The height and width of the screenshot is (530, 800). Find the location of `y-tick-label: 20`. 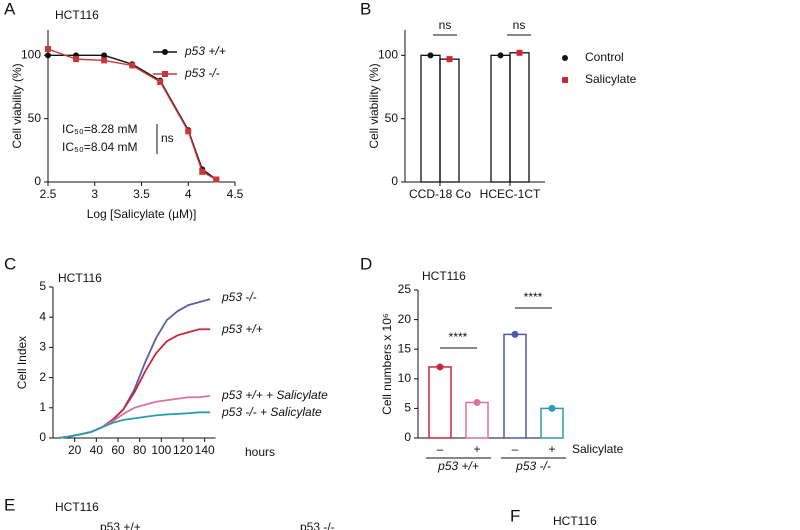

y-tick-label: 20 is located at coordinates (405, 319).